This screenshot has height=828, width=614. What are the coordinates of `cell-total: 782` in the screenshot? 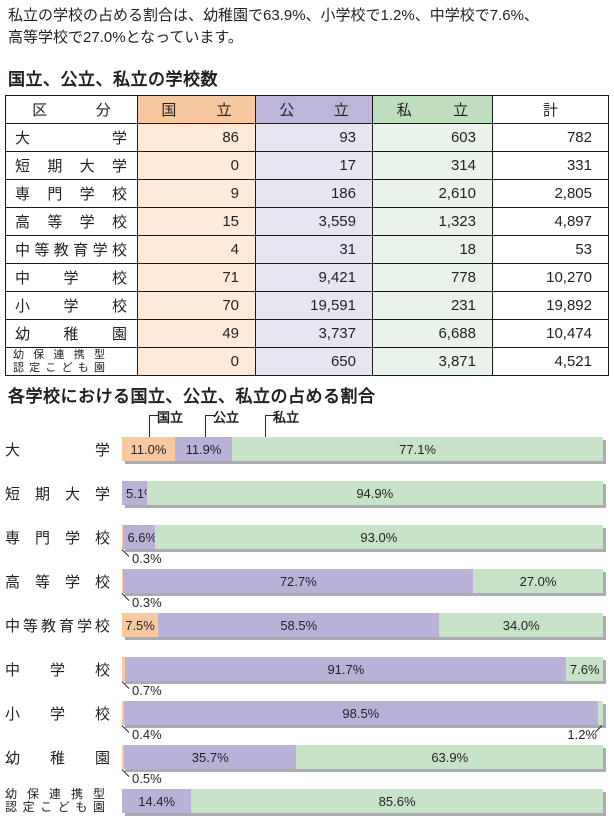 It's located at (550, 137).